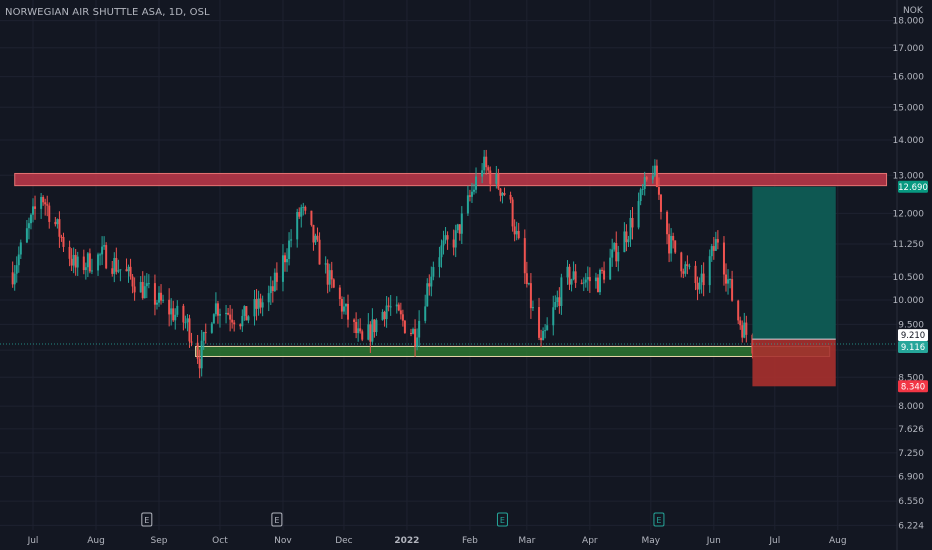 The width and height of the screenshot is (932, 550). Describe the element at coordinates (909, 278) in the screenshot. I see `y-tick-label: 10.500` at that location.